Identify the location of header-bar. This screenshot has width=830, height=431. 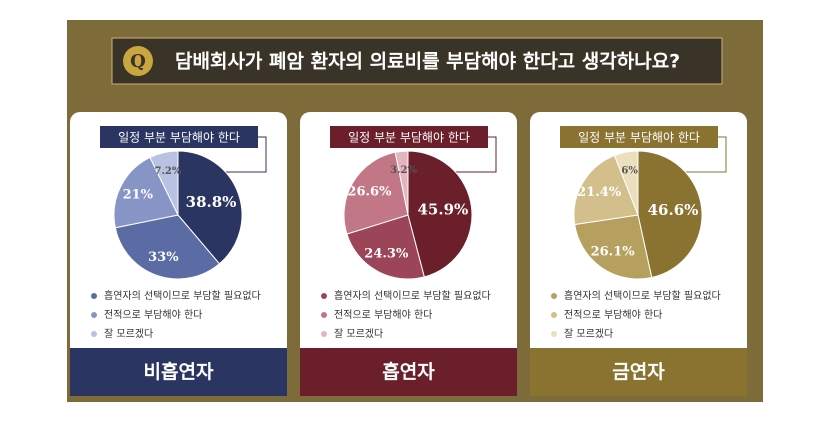
(417, 61).